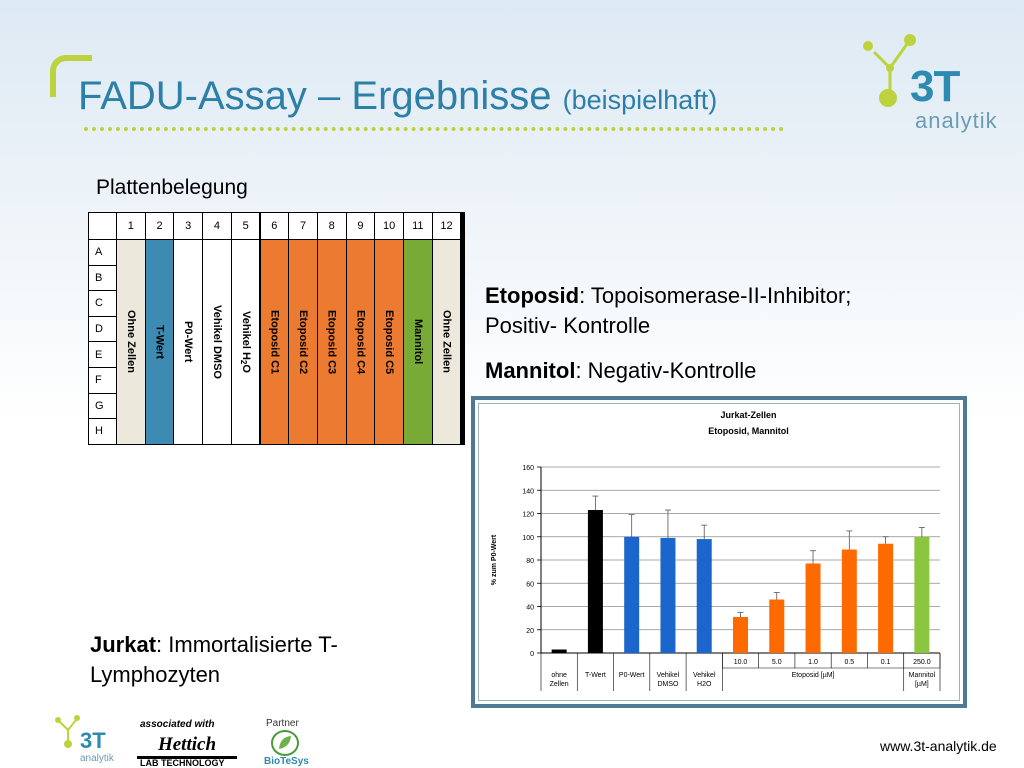 This screenshot has width=1024, height=768. I want to click on plate-row-letter: D, so click(102, 329).